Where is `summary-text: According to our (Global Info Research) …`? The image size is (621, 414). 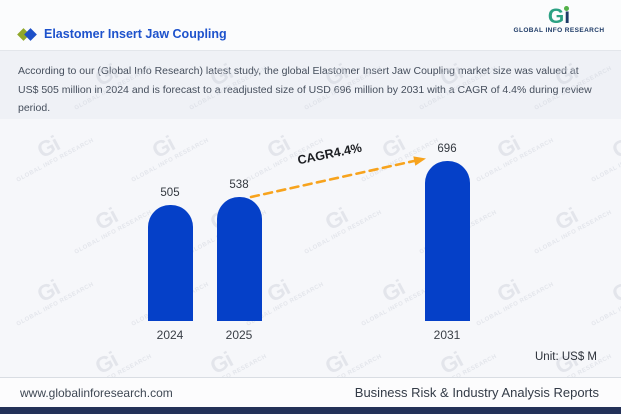 summary-text: According to our (Global Info Research) … is located at coordinates (305, 89).